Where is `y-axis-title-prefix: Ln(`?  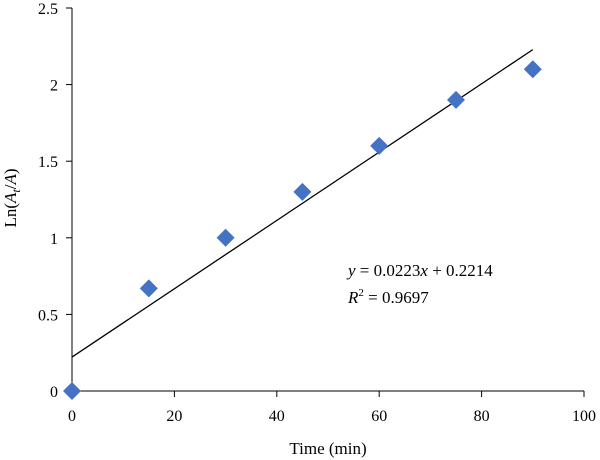
y-axis-title-prefix: Ln( is located at coordinates (10, 215).